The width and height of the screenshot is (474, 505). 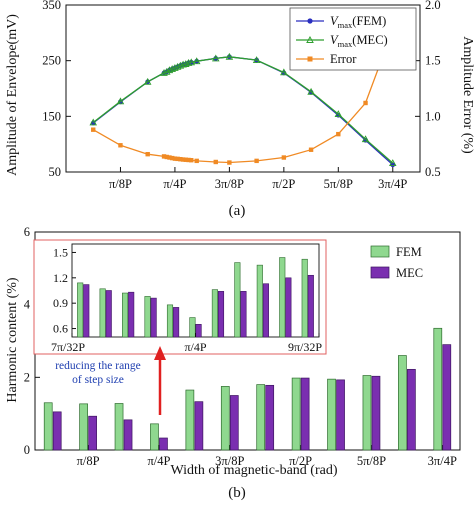 What do you see at coordinates (51, 6) in the screenshot?
I see `a-left-tick-label: 350` at bounding box center [51, 6].